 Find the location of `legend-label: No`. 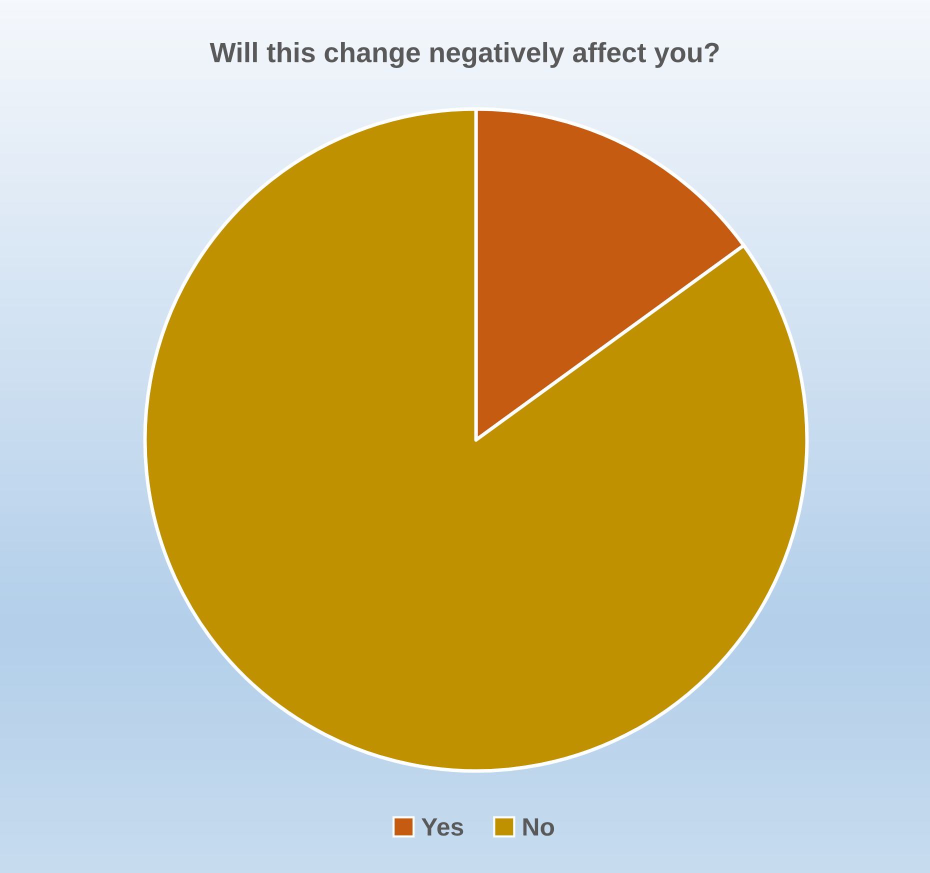

legend-label: No is located at coordinates (538, 827).